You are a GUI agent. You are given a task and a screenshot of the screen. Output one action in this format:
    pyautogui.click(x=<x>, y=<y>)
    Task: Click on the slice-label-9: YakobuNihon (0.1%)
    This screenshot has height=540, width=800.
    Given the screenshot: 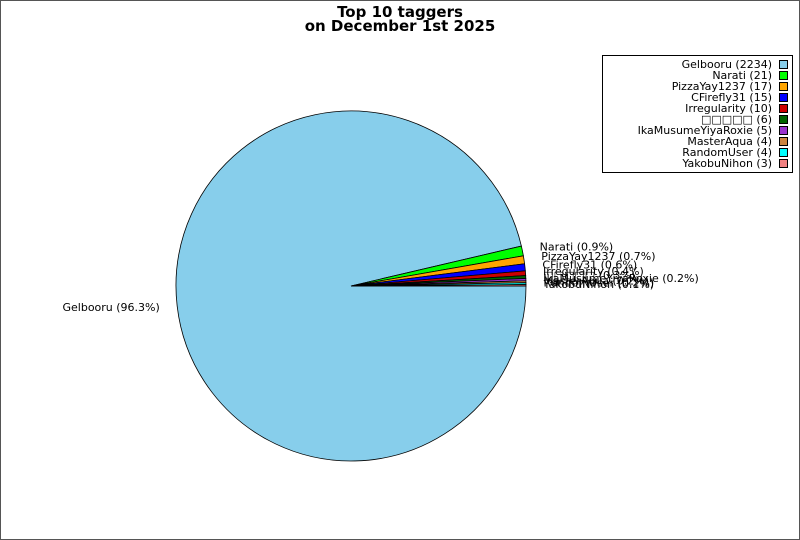 What is the action you would take?
    pyautogui.click(x=599, y=284)
    